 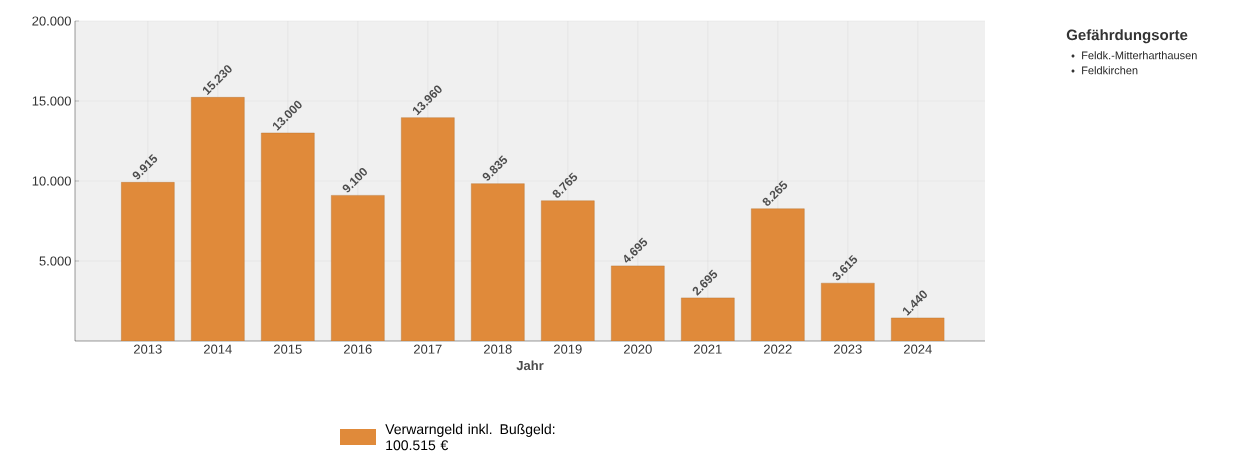 I want to click on x-tick-label: 2014, so click(x=218, y=349).